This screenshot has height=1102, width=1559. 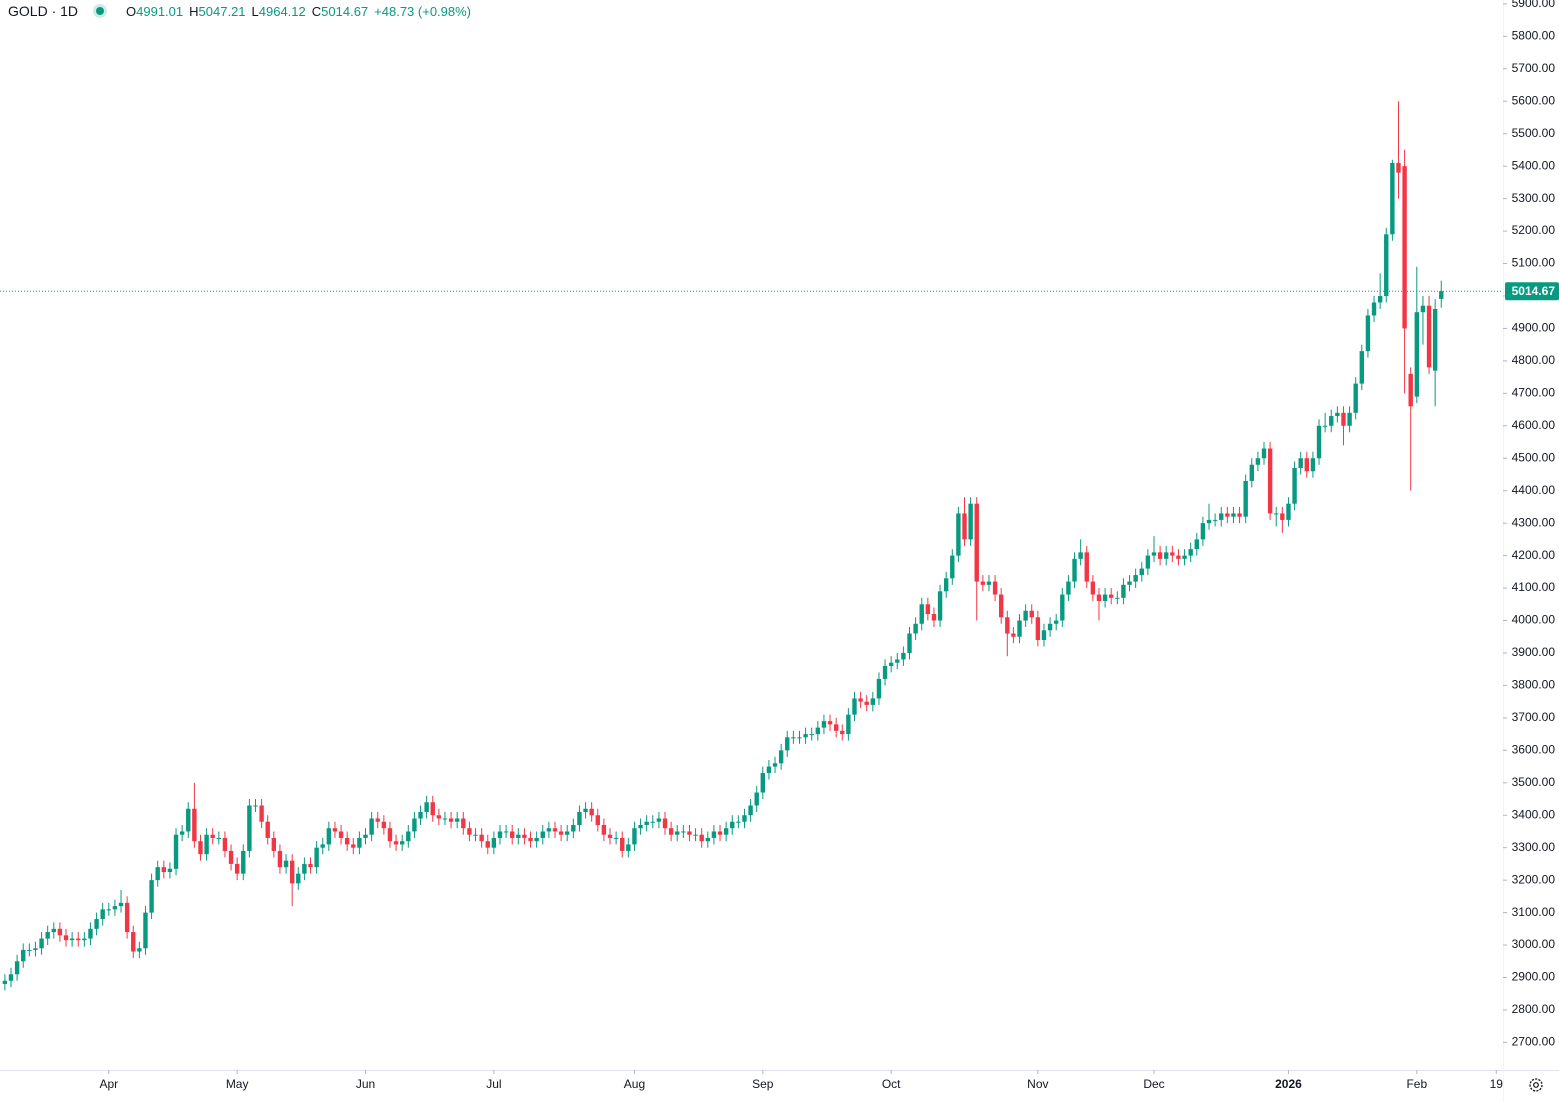 I want to click on y-tick-label: 5400.00, so click(x=1534, y=165).